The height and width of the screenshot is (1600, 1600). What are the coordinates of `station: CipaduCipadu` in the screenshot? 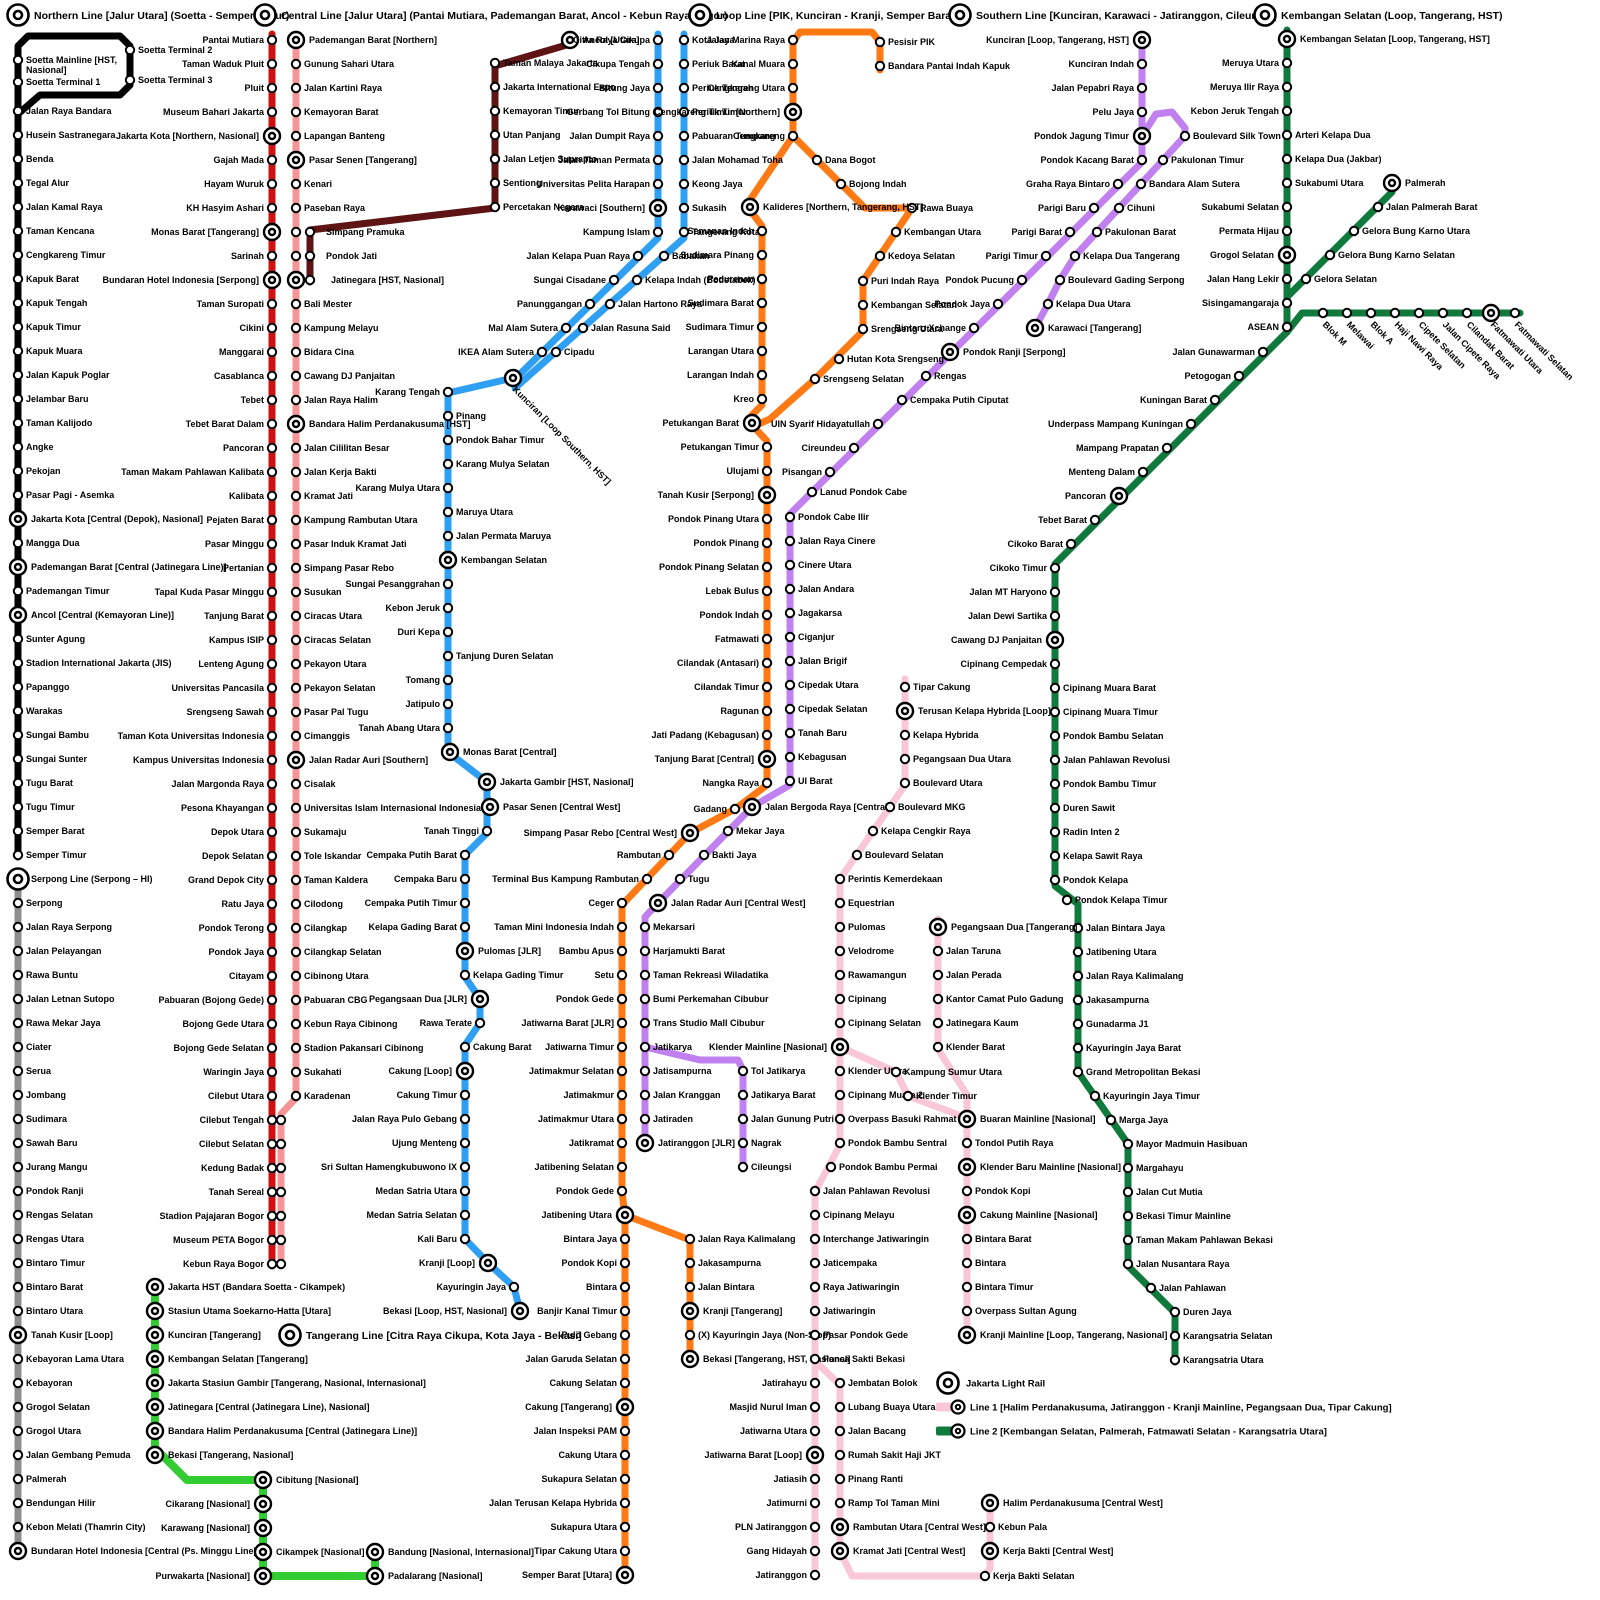 It's located at (572, 351).